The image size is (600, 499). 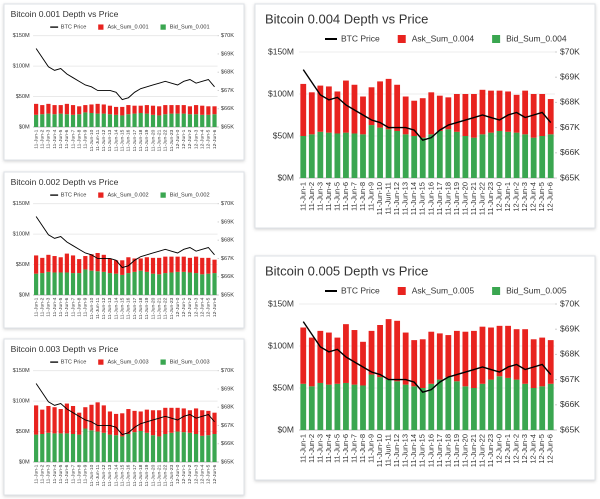 I want to click on legend-label: Bid_Sum_0.002, so click(x=190, y=196).